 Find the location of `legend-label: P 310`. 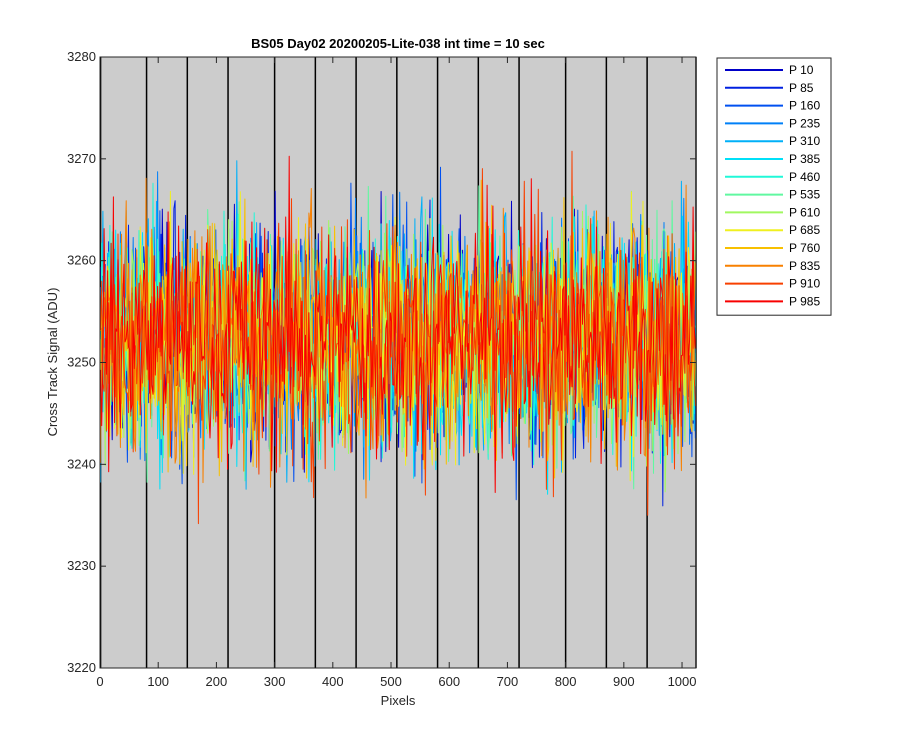

legend-label: P 310 is located at coordinates (804, 141).